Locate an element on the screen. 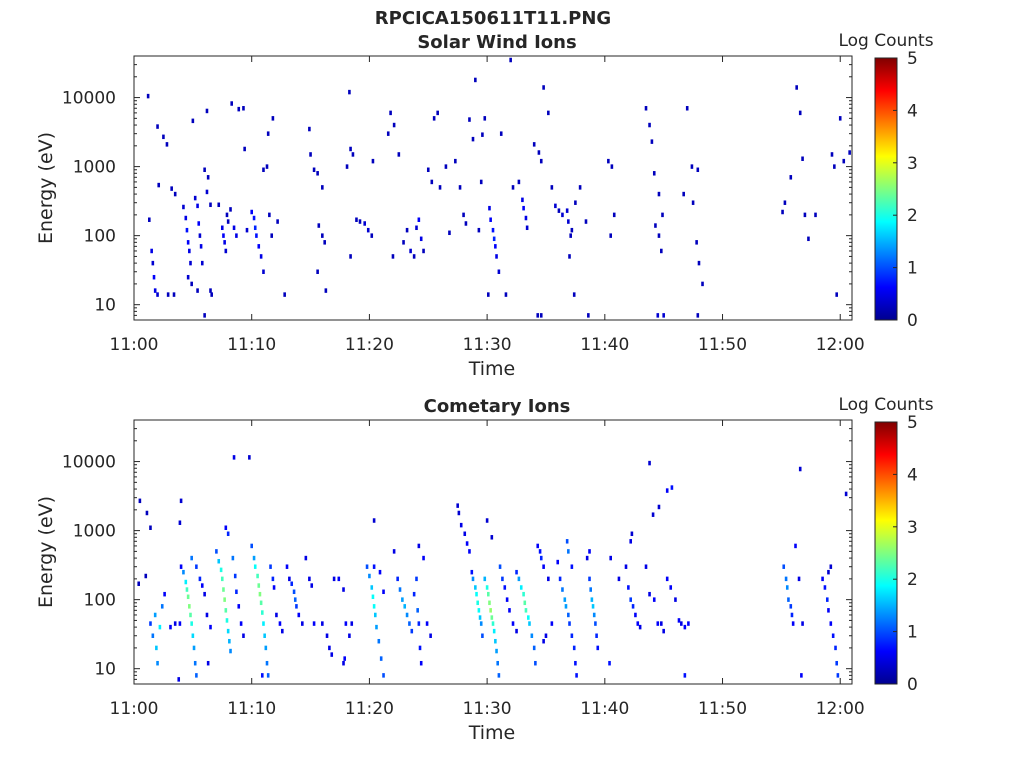 The width and height of the screenshot is (1024, 768). x-tick-label: 11:20 is located at coordinates (369, 345).